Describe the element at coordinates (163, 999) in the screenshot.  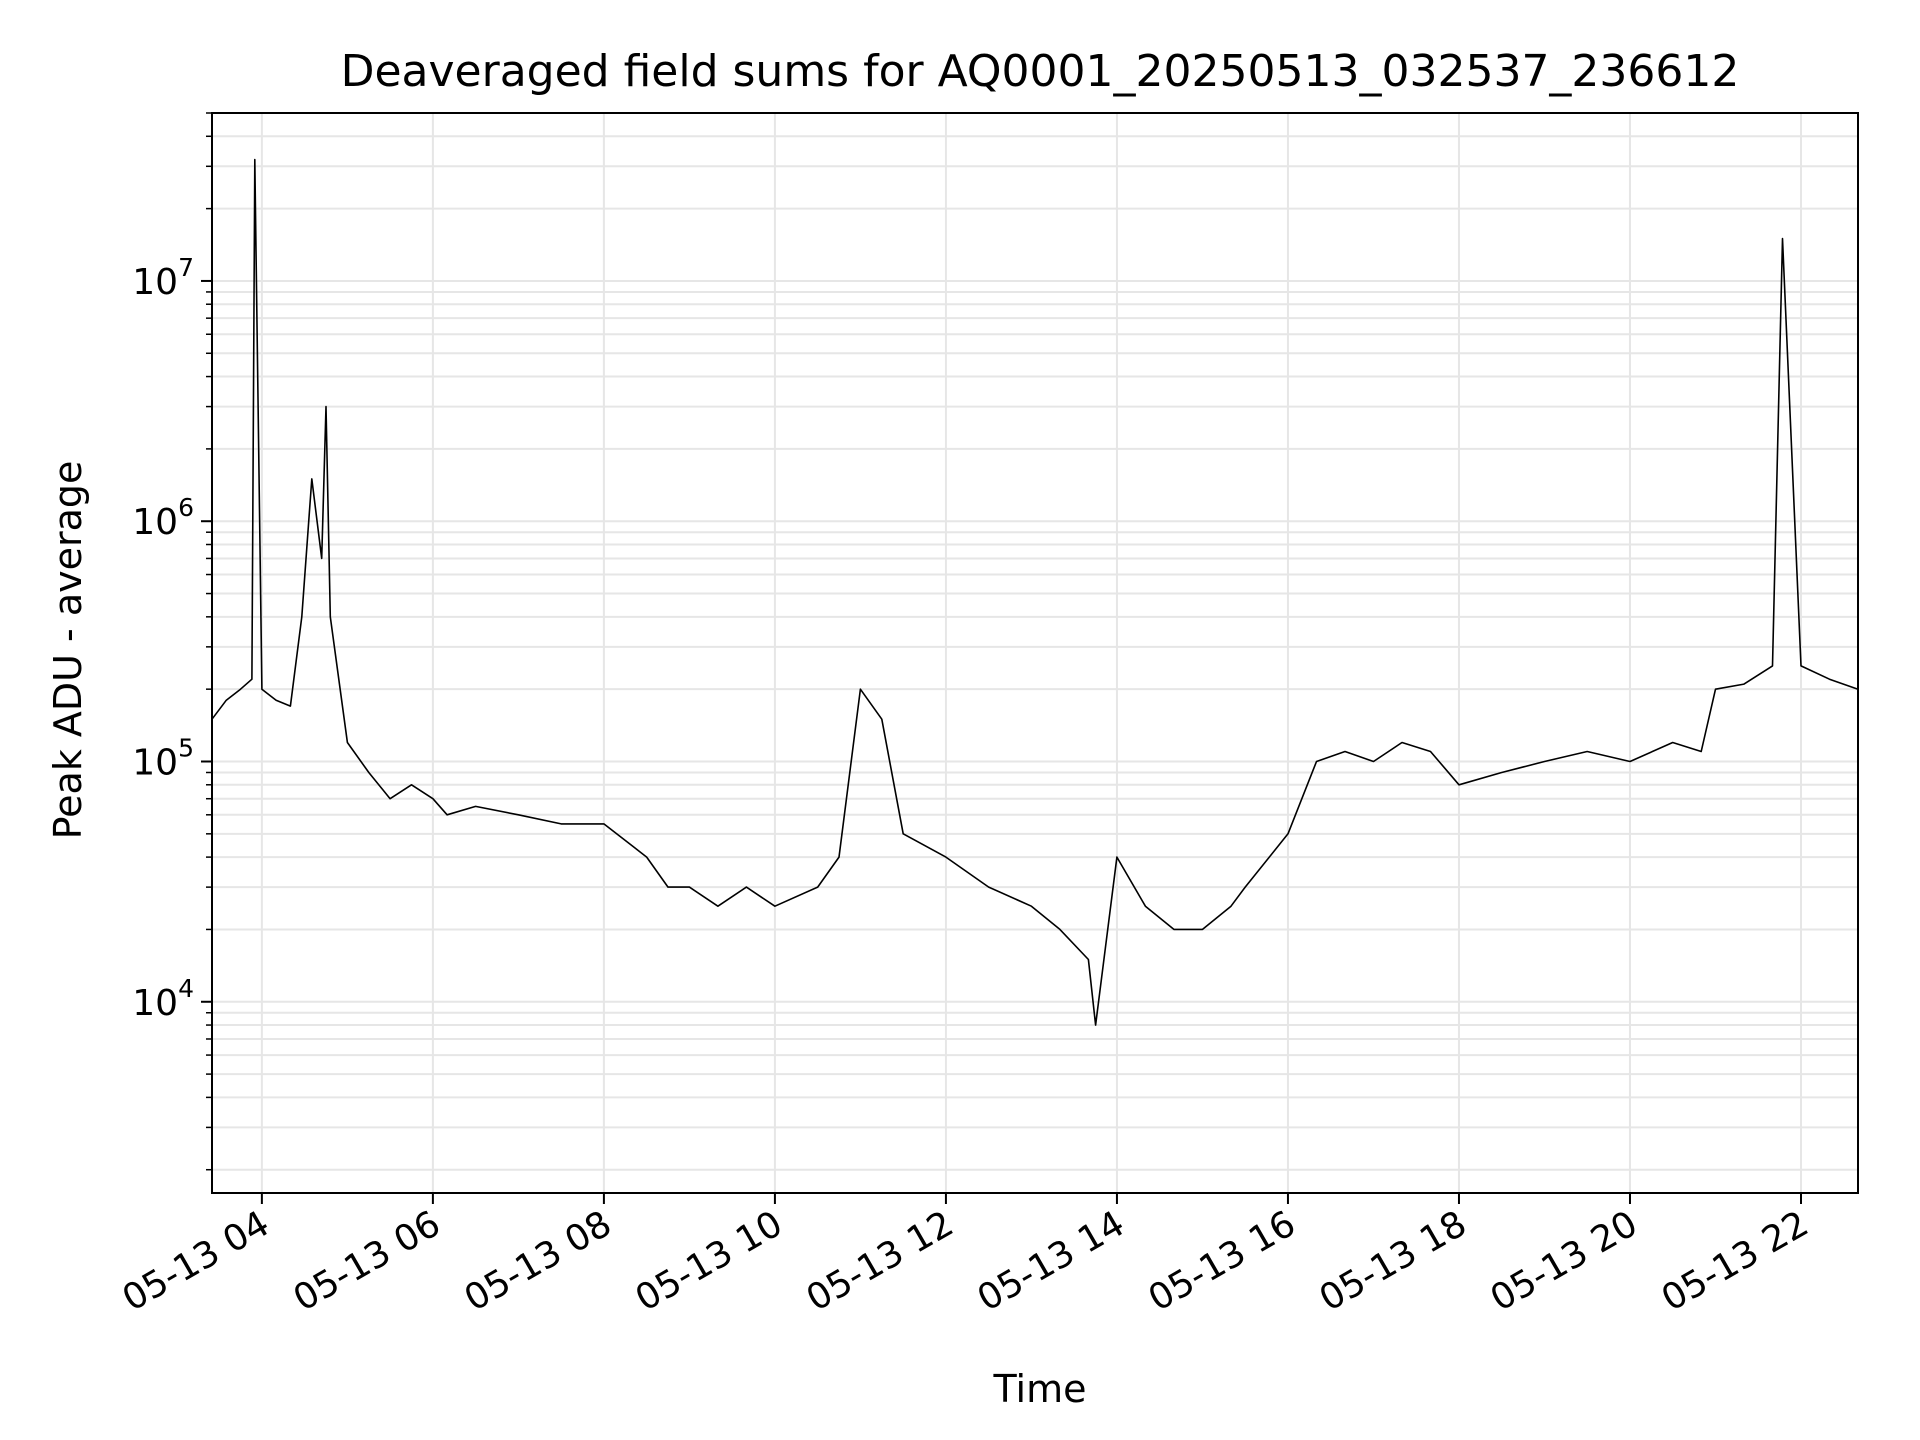
I see `y-tick-label: 10⁴` at that location.